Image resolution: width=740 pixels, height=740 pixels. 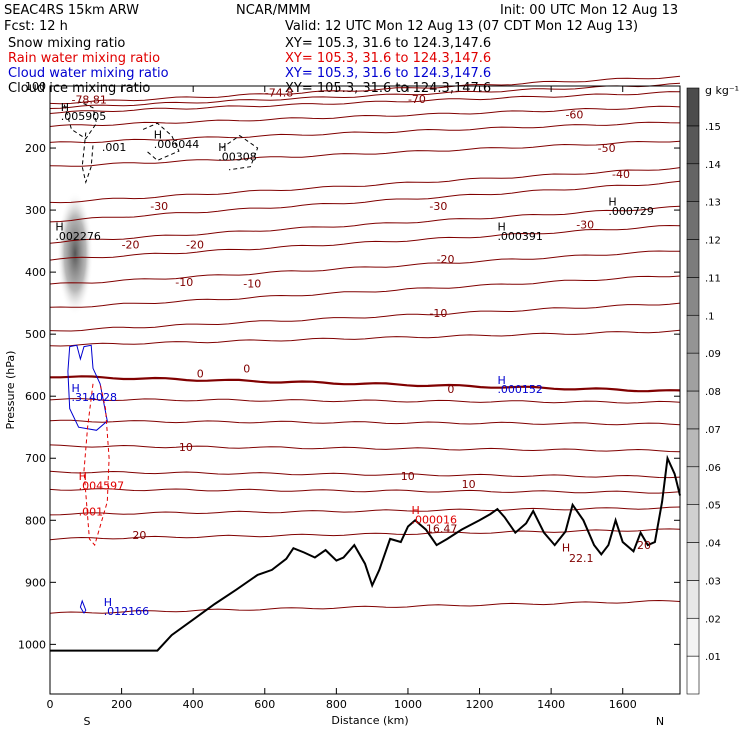 What do you see at coordinates (131, 245) in the screenshot?
I see `contour-annotation: -20` at bounding box center [131, 245].